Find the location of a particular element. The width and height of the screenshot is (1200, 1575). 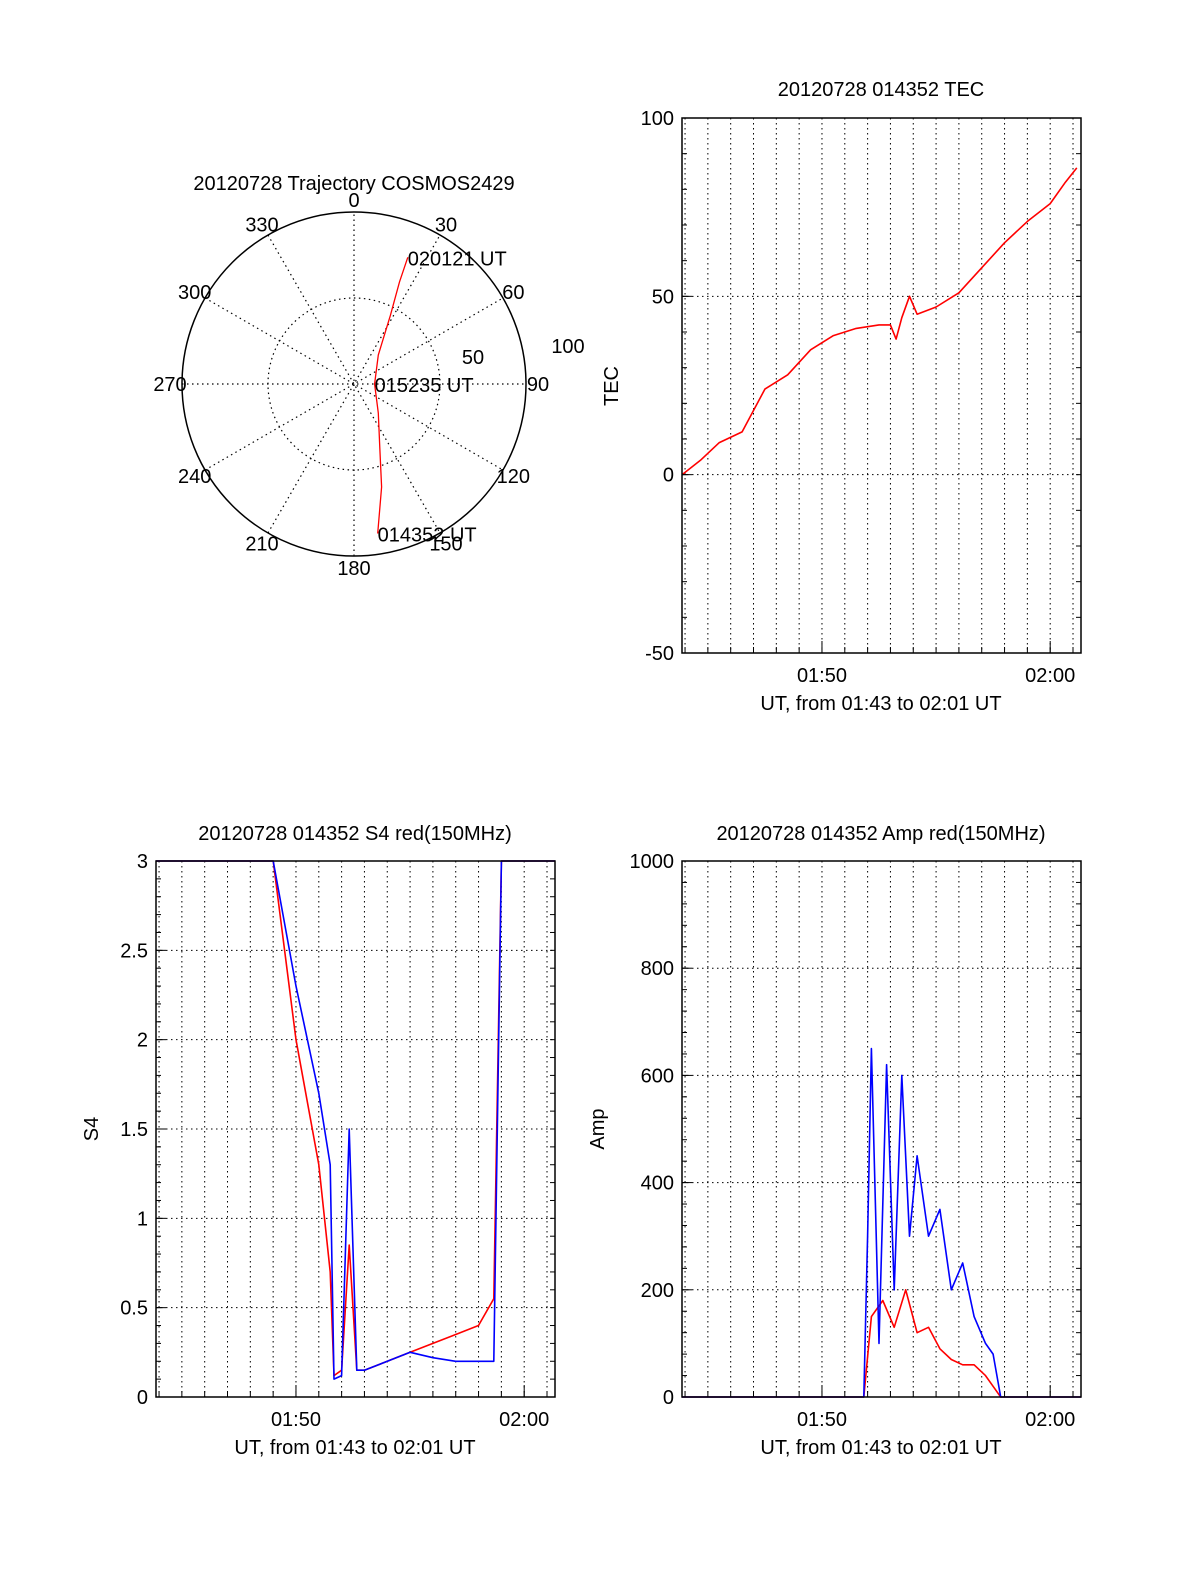

polar-annotation: 020121 UT is located at coordinates (457, 259).